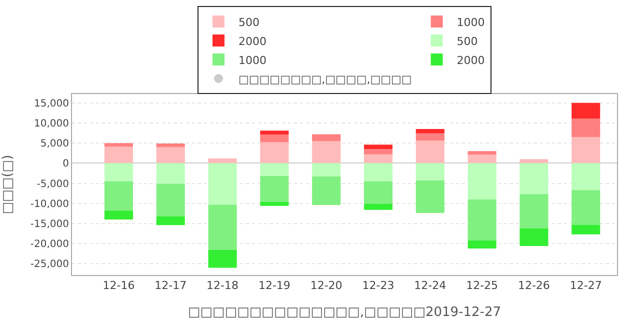 The height and width of the screenshot is (322, 624). I want to click on legend-label: □□□□□□□□,□□□□,□□□□, so click(325, 79).